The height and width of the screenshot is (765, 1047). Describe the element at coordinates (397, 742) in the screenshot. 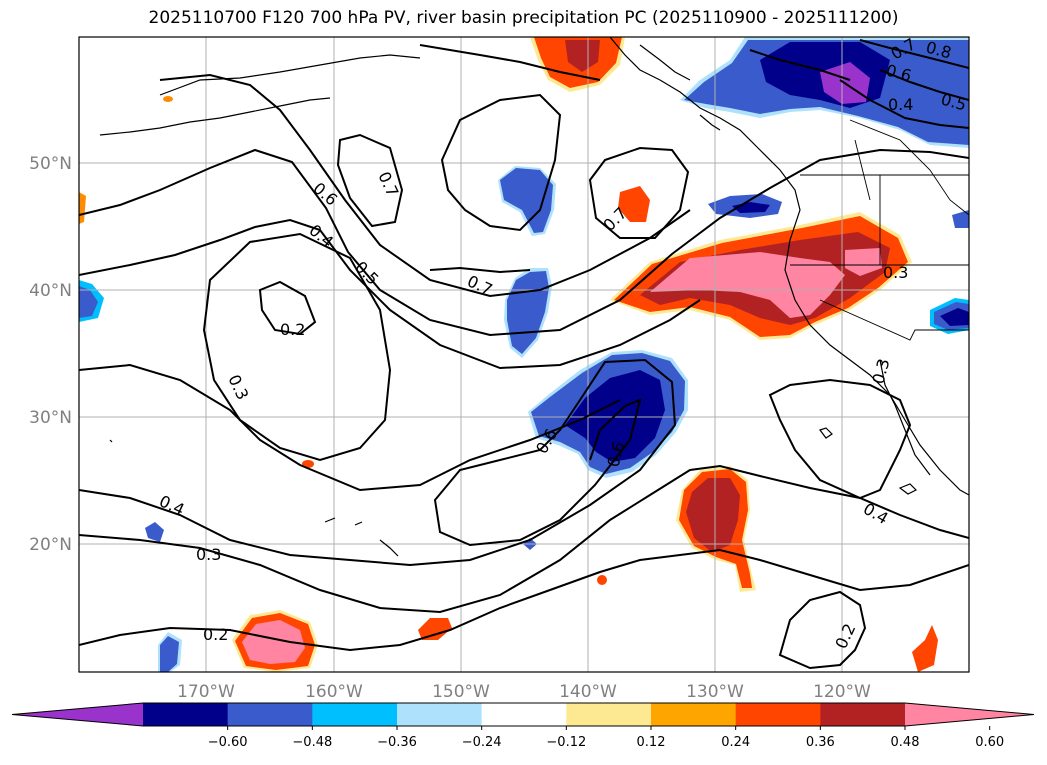

I see `colorbar-tick-label: −0.36` at that location.